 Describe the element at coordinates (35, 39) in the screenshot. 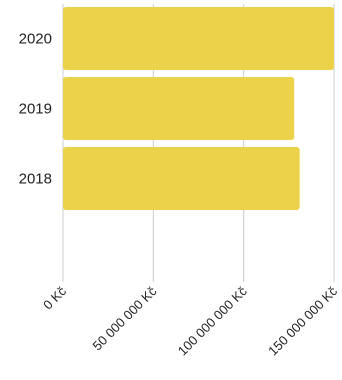

I see `category-label: 2020` at that location.